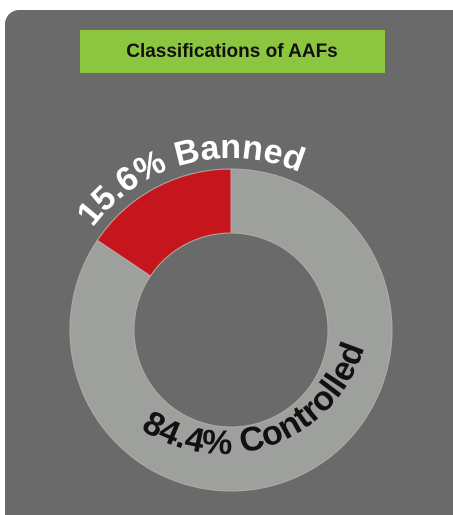 Image resolution: width=453 pixels, height=515 pixels. I want to click on chart-title: Classifications of AAFs, so click(232, 51).